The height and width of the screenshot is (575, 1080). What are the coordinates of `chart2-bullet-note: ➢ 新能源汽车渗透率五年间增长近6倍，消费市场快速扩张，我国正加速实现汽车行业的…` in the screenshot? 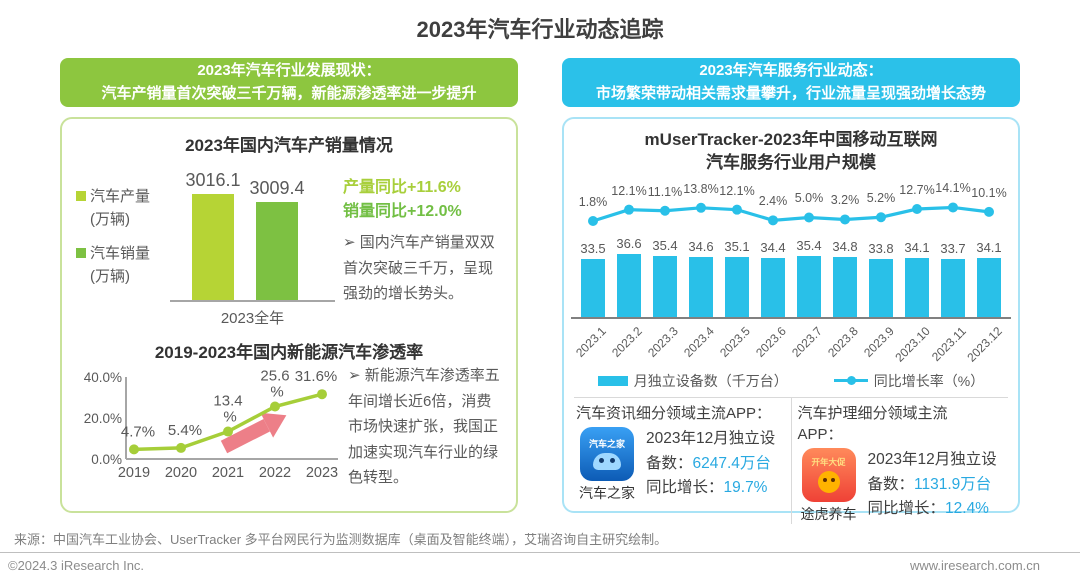 It's located at (424, 426).